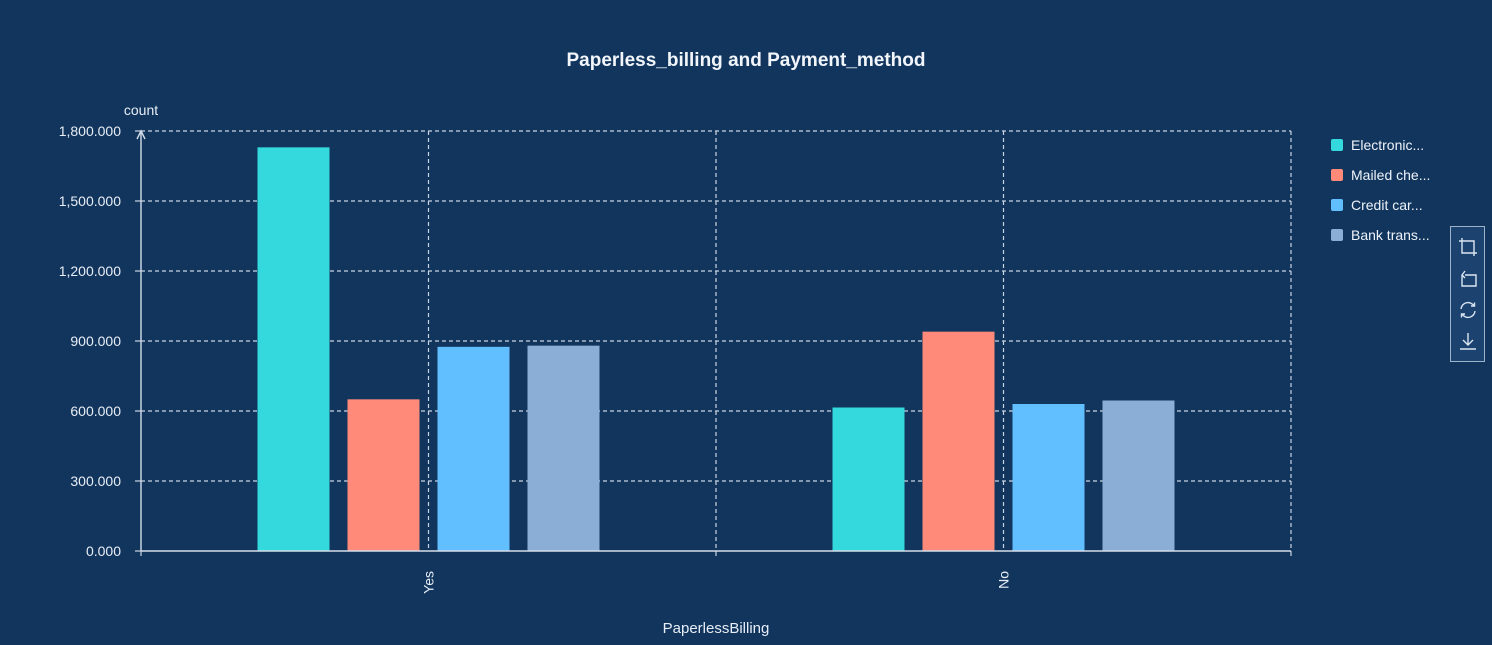 The width and height of the screenshot is (1492, 645). Describe the element at coordinates (1004, 580) in the screenshot. I see `x-tick-label: No` at that location.